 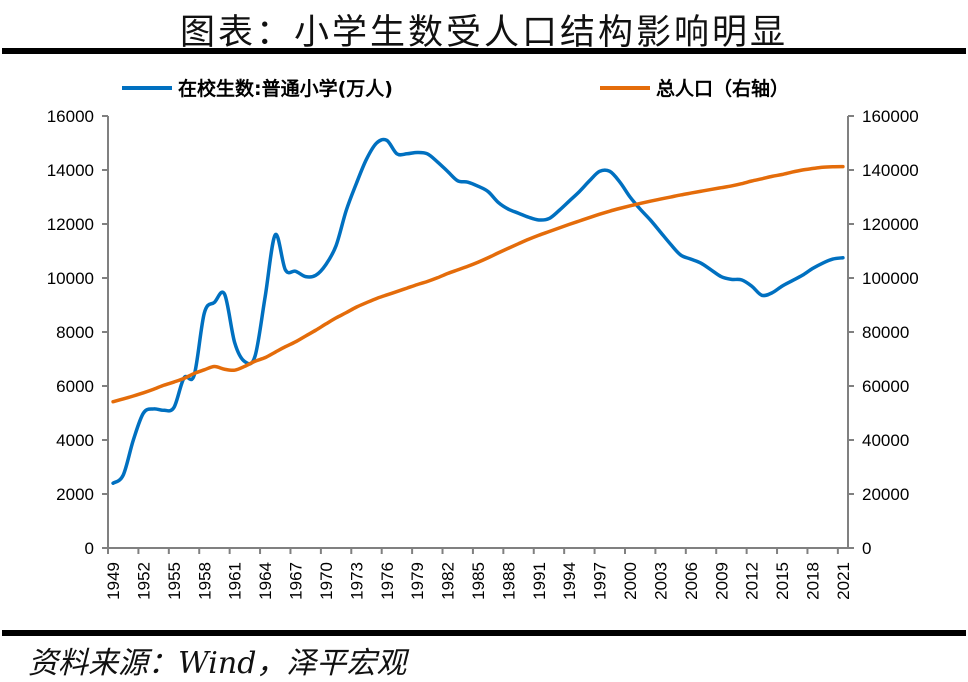 What do you see at coordinates (174, 581) in the screenshot?
I see `x-tick-label: 1955` at bounding box center [174, 581].